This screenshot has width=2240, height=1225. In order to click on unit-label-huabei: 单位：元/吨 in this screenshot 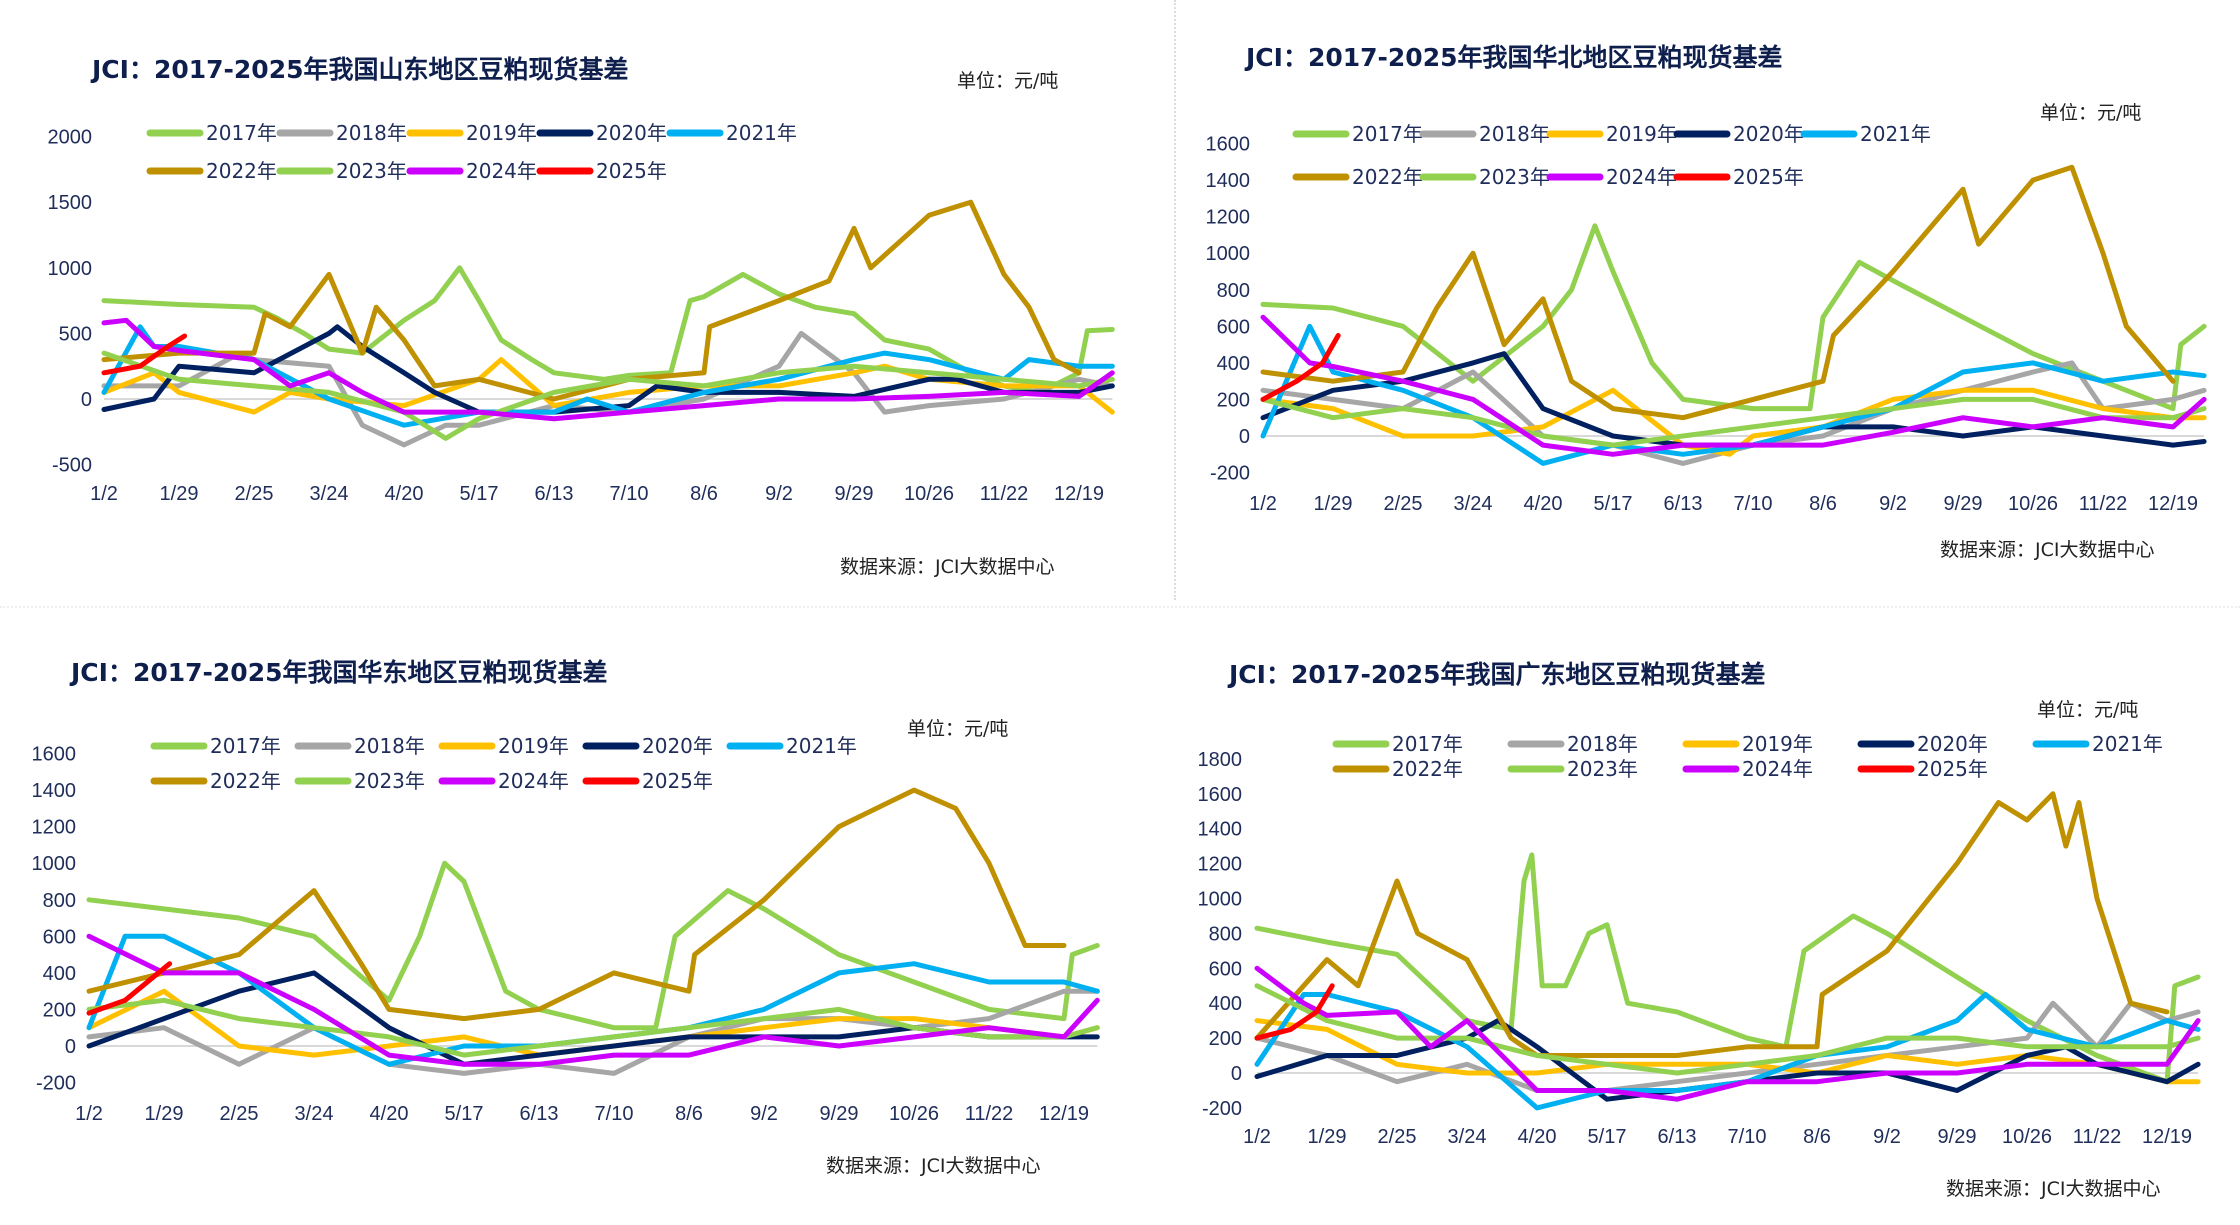, I will do `click(2091, 113)`.